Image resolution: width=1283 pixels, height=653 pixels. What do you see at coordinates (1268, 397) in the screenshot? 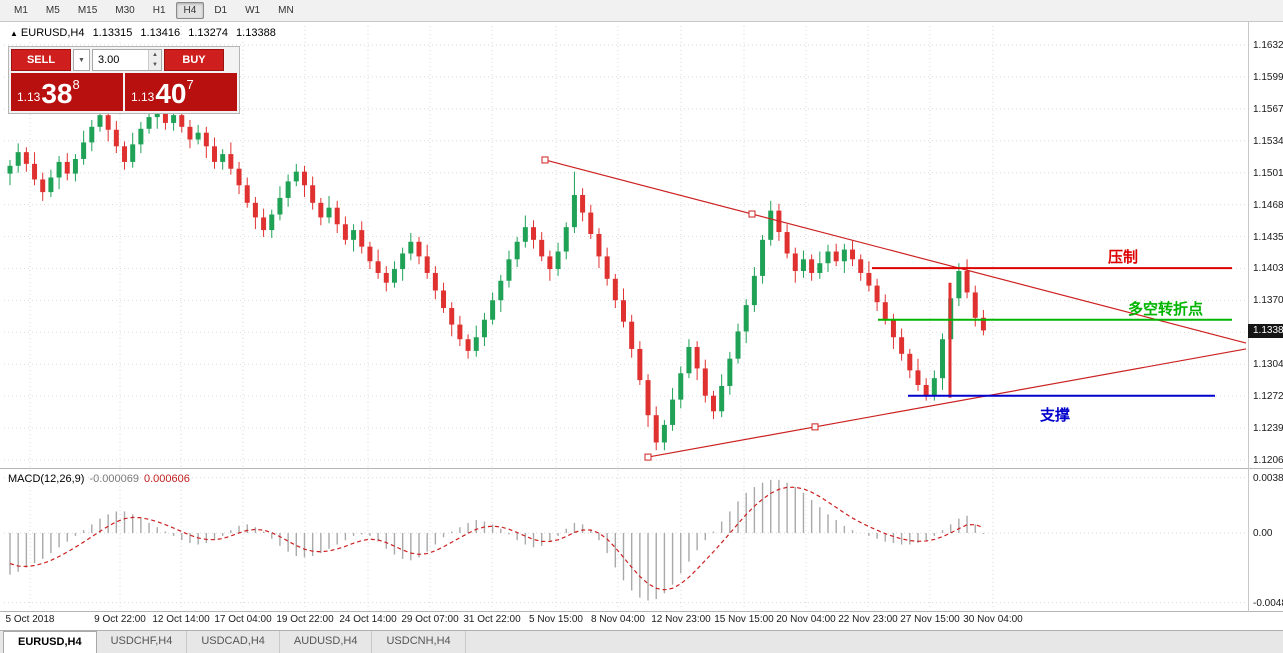
I see `price-tick-label: 1.12720` at bounding box center [1268, 397].